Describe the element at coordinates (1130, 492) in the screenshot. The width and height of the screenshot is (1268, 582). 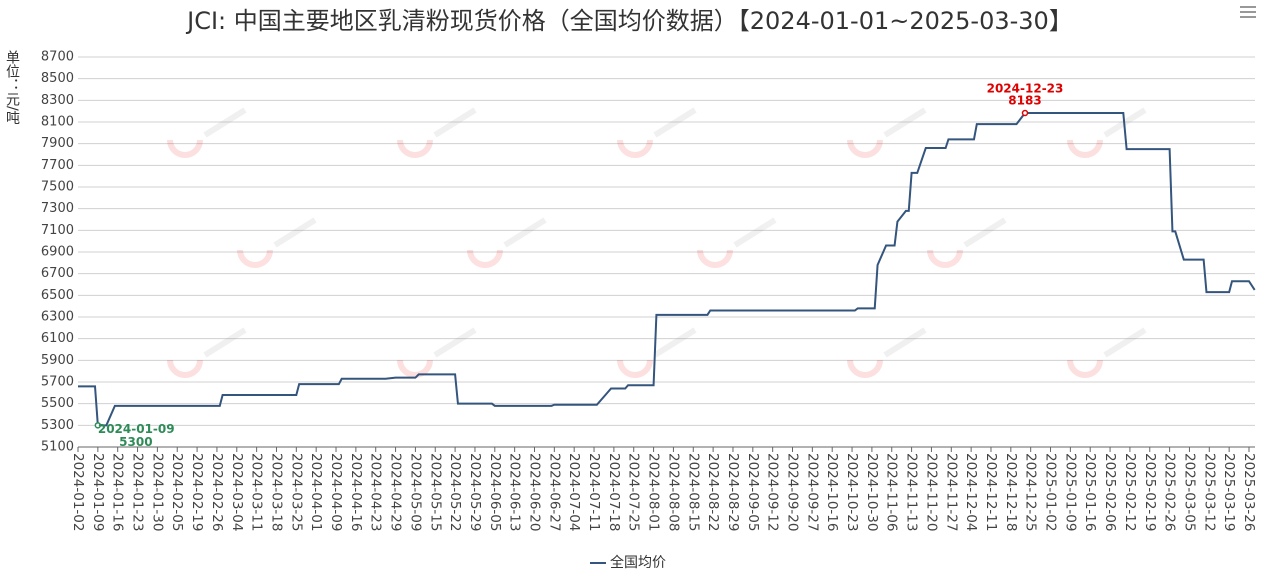
I see `x-tick-label: 2025-02-12` at that location.